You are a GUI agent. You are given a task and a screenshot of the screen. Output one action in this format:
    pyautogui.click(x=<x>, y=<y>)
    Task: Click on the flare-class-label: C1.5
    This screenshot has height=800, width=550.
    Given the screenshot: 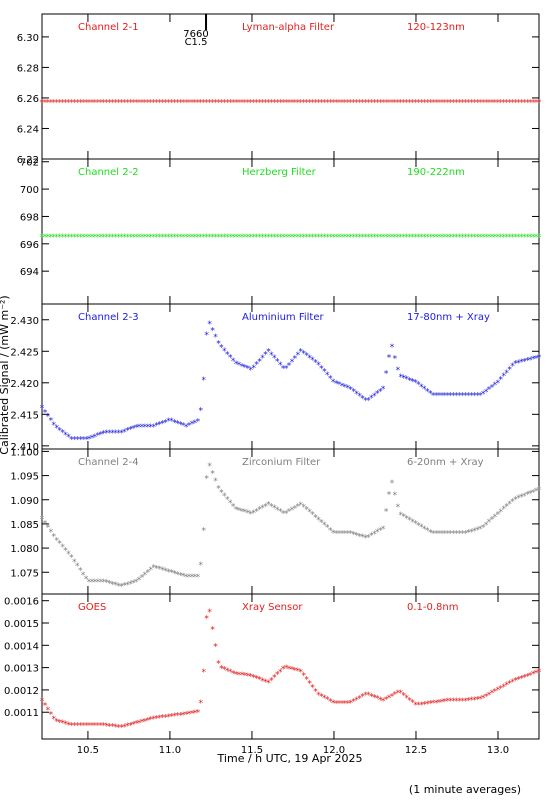 What is the action you would take?
    pyautogui.click(x=196, y=42)
    